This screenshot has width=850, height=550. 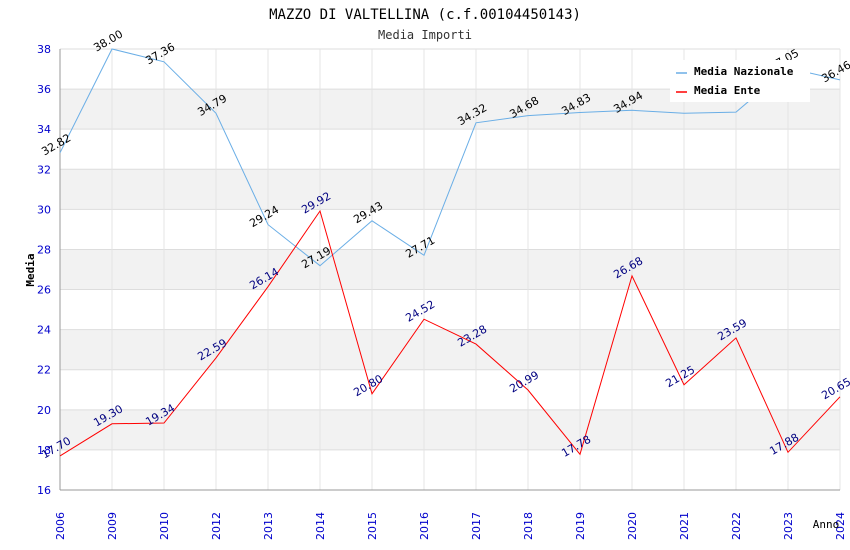 I want to click on x-tick-label: 2017, so click(x=476, y=526).